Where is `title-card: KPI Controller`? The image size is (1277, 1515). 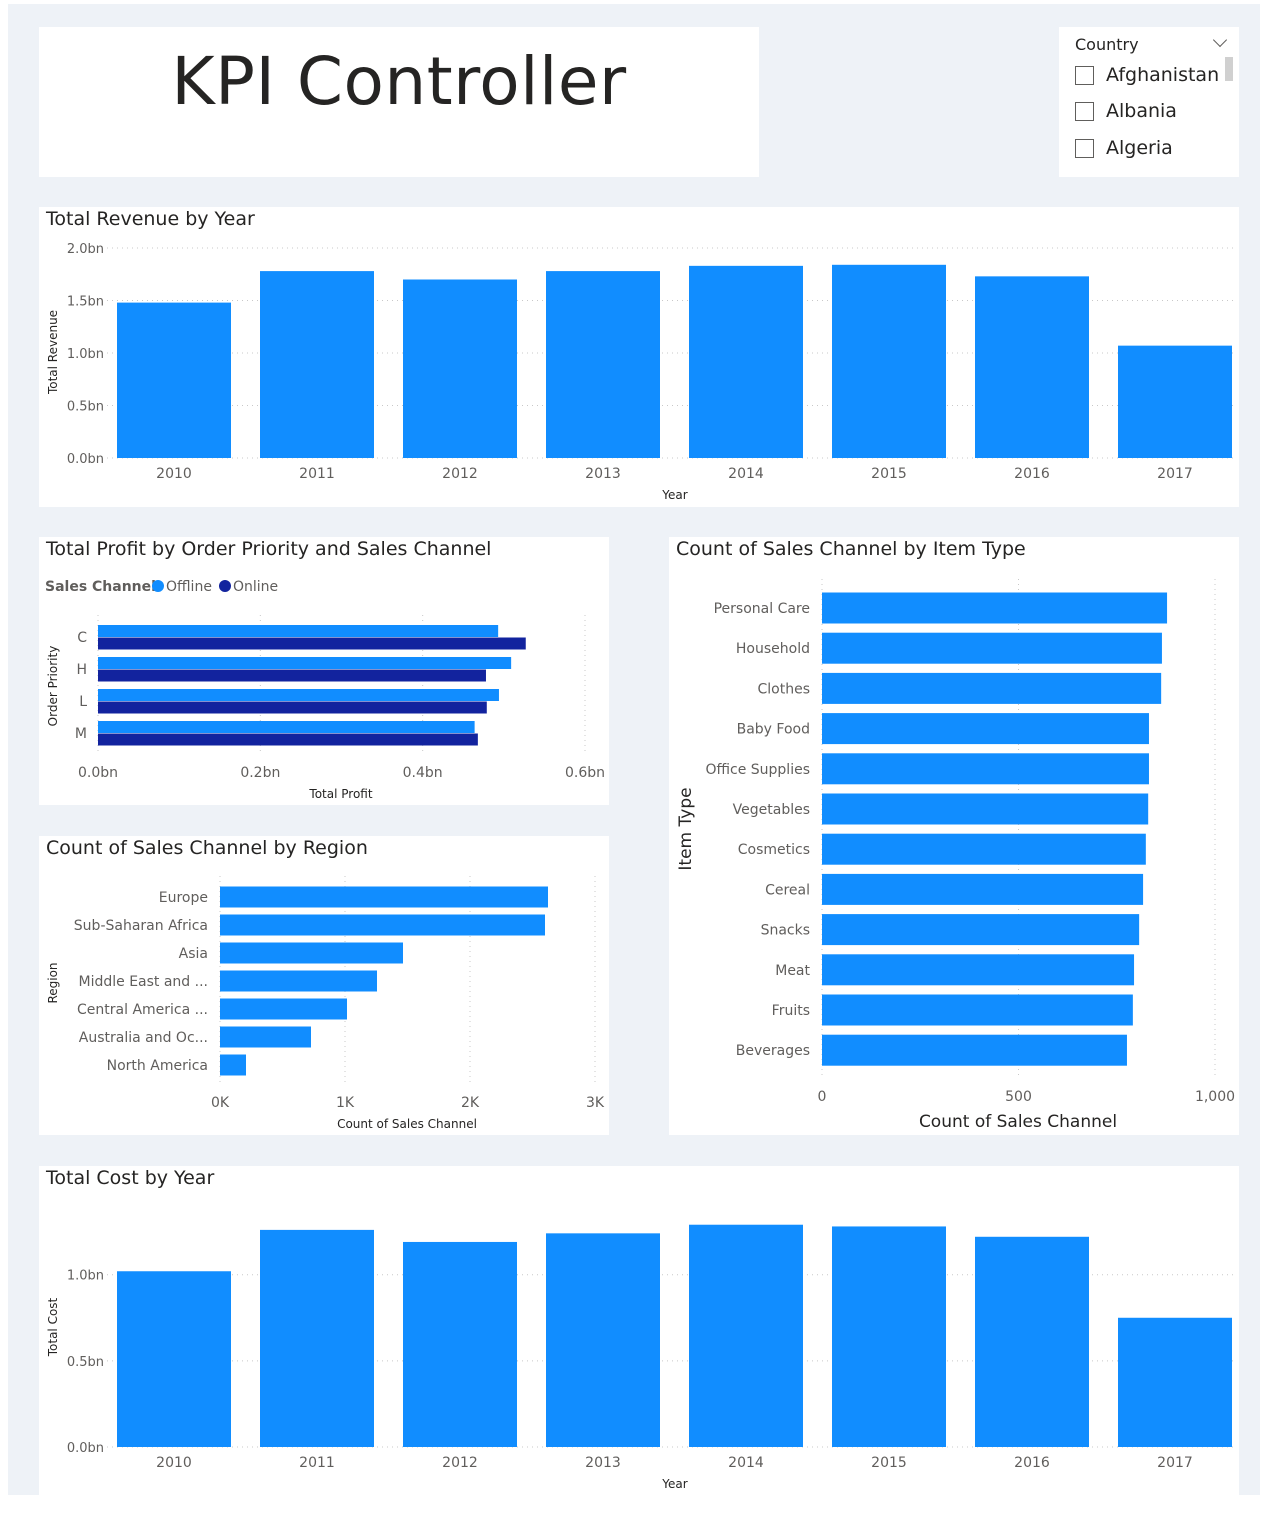
title-card: KPI Controller is located at coordinates (399, 102).